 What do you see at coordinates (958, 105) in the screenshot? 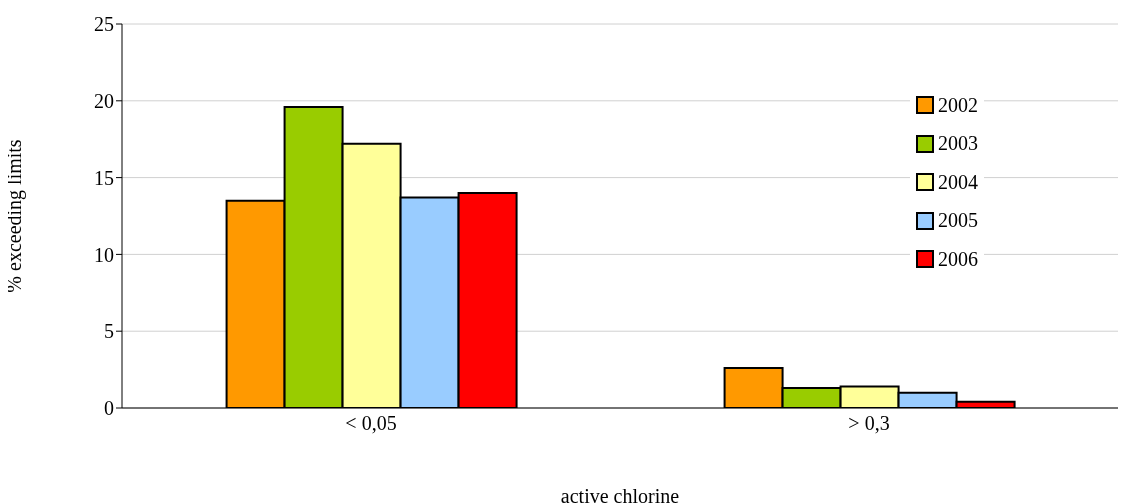
I see `legend-label: 2002` at bounding box center [958, 105].